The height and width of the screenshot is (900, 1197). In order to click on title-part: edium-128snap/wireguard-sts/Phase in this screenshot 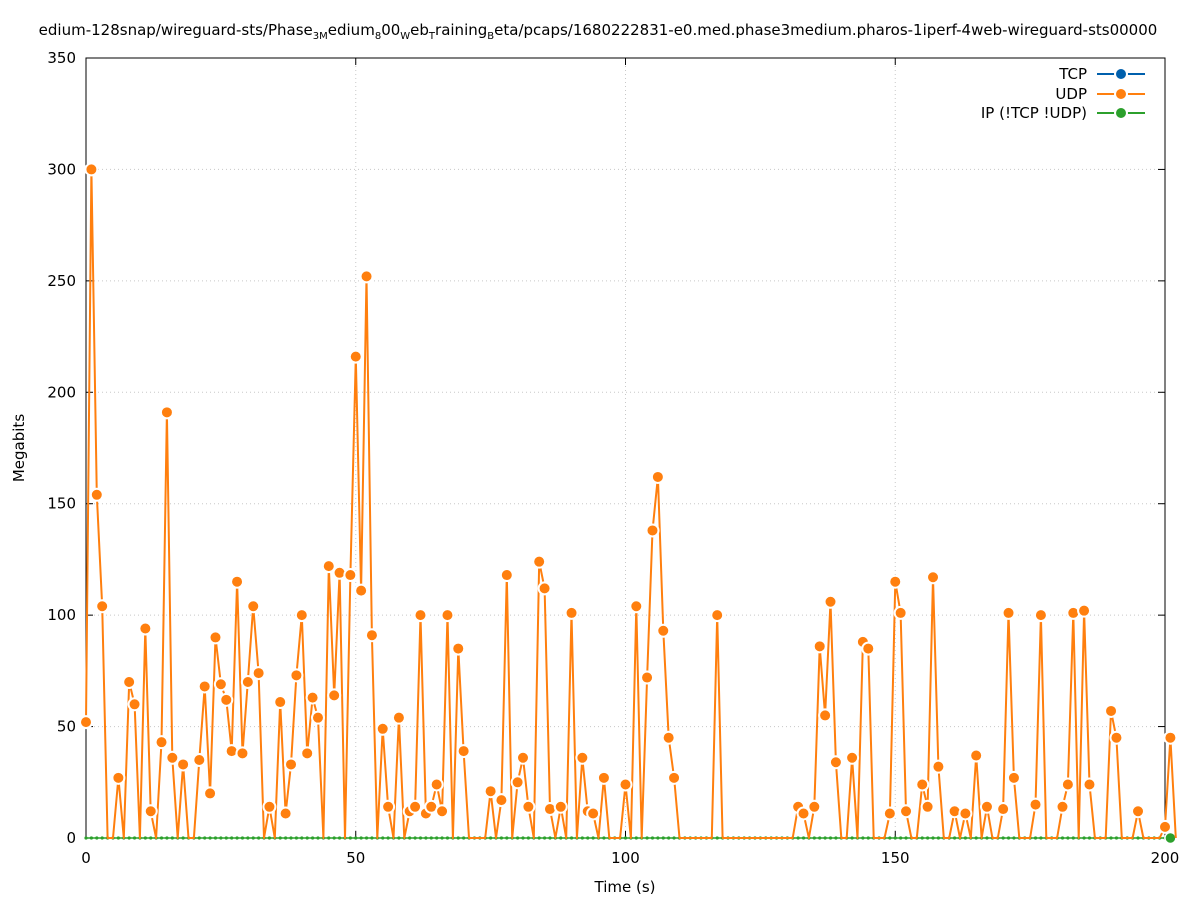, I will do `click(176, 30)`.